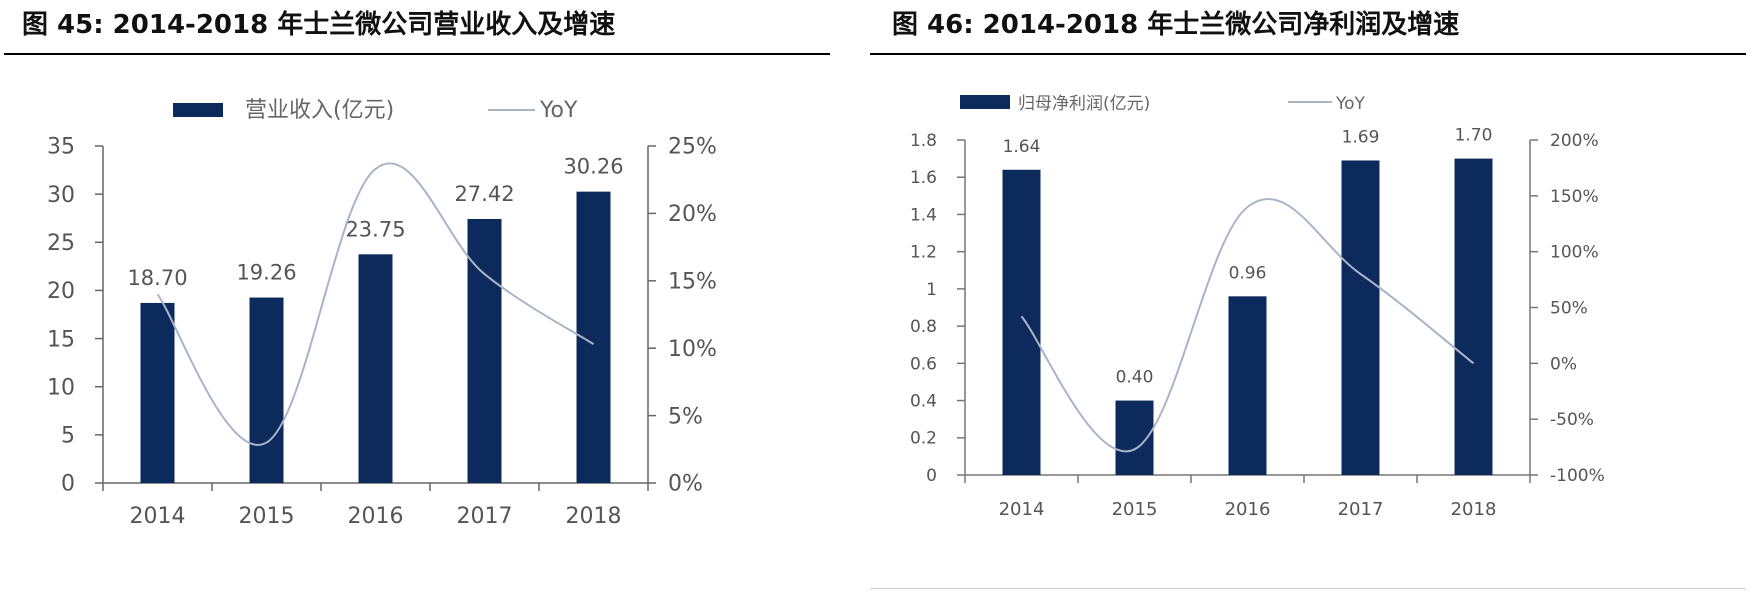 This screenshot has height=604, width=1750. I want to click on y-tick-label: 20, so click(61, 291).